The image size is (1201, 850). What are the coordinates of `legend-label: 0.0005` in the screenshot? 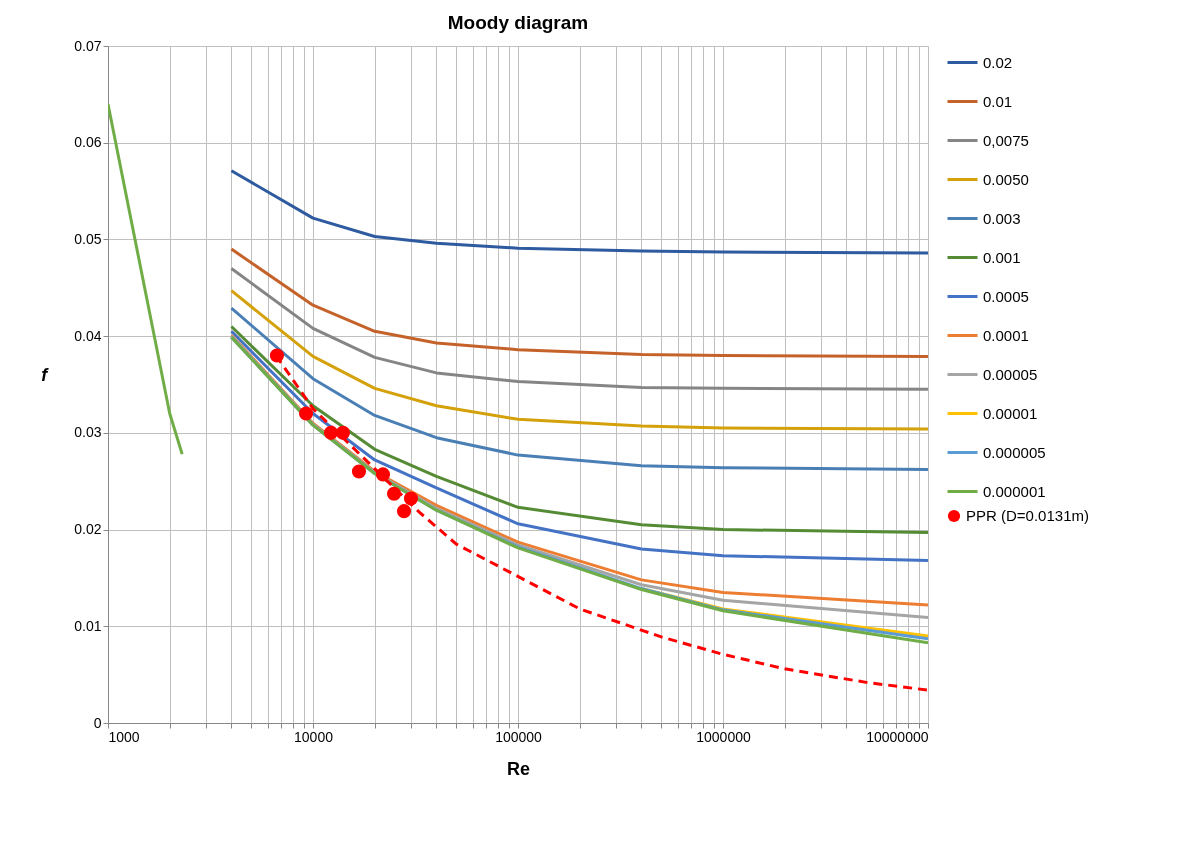 It's located at (1006, 296).